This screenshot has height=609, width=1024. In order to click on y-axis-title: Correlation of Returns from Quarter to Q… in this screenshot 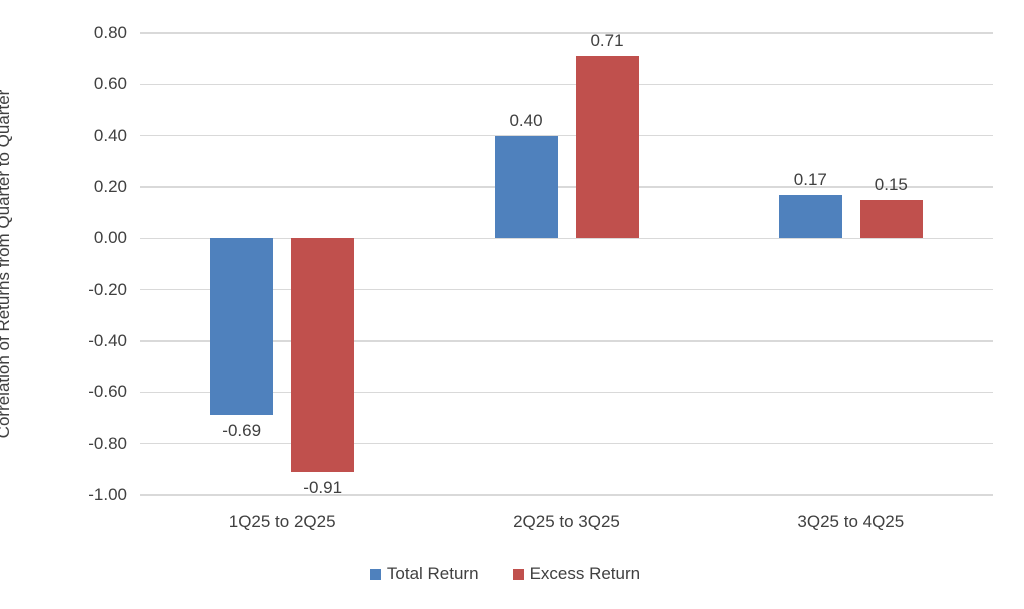, I will do `click(6, 264)`.